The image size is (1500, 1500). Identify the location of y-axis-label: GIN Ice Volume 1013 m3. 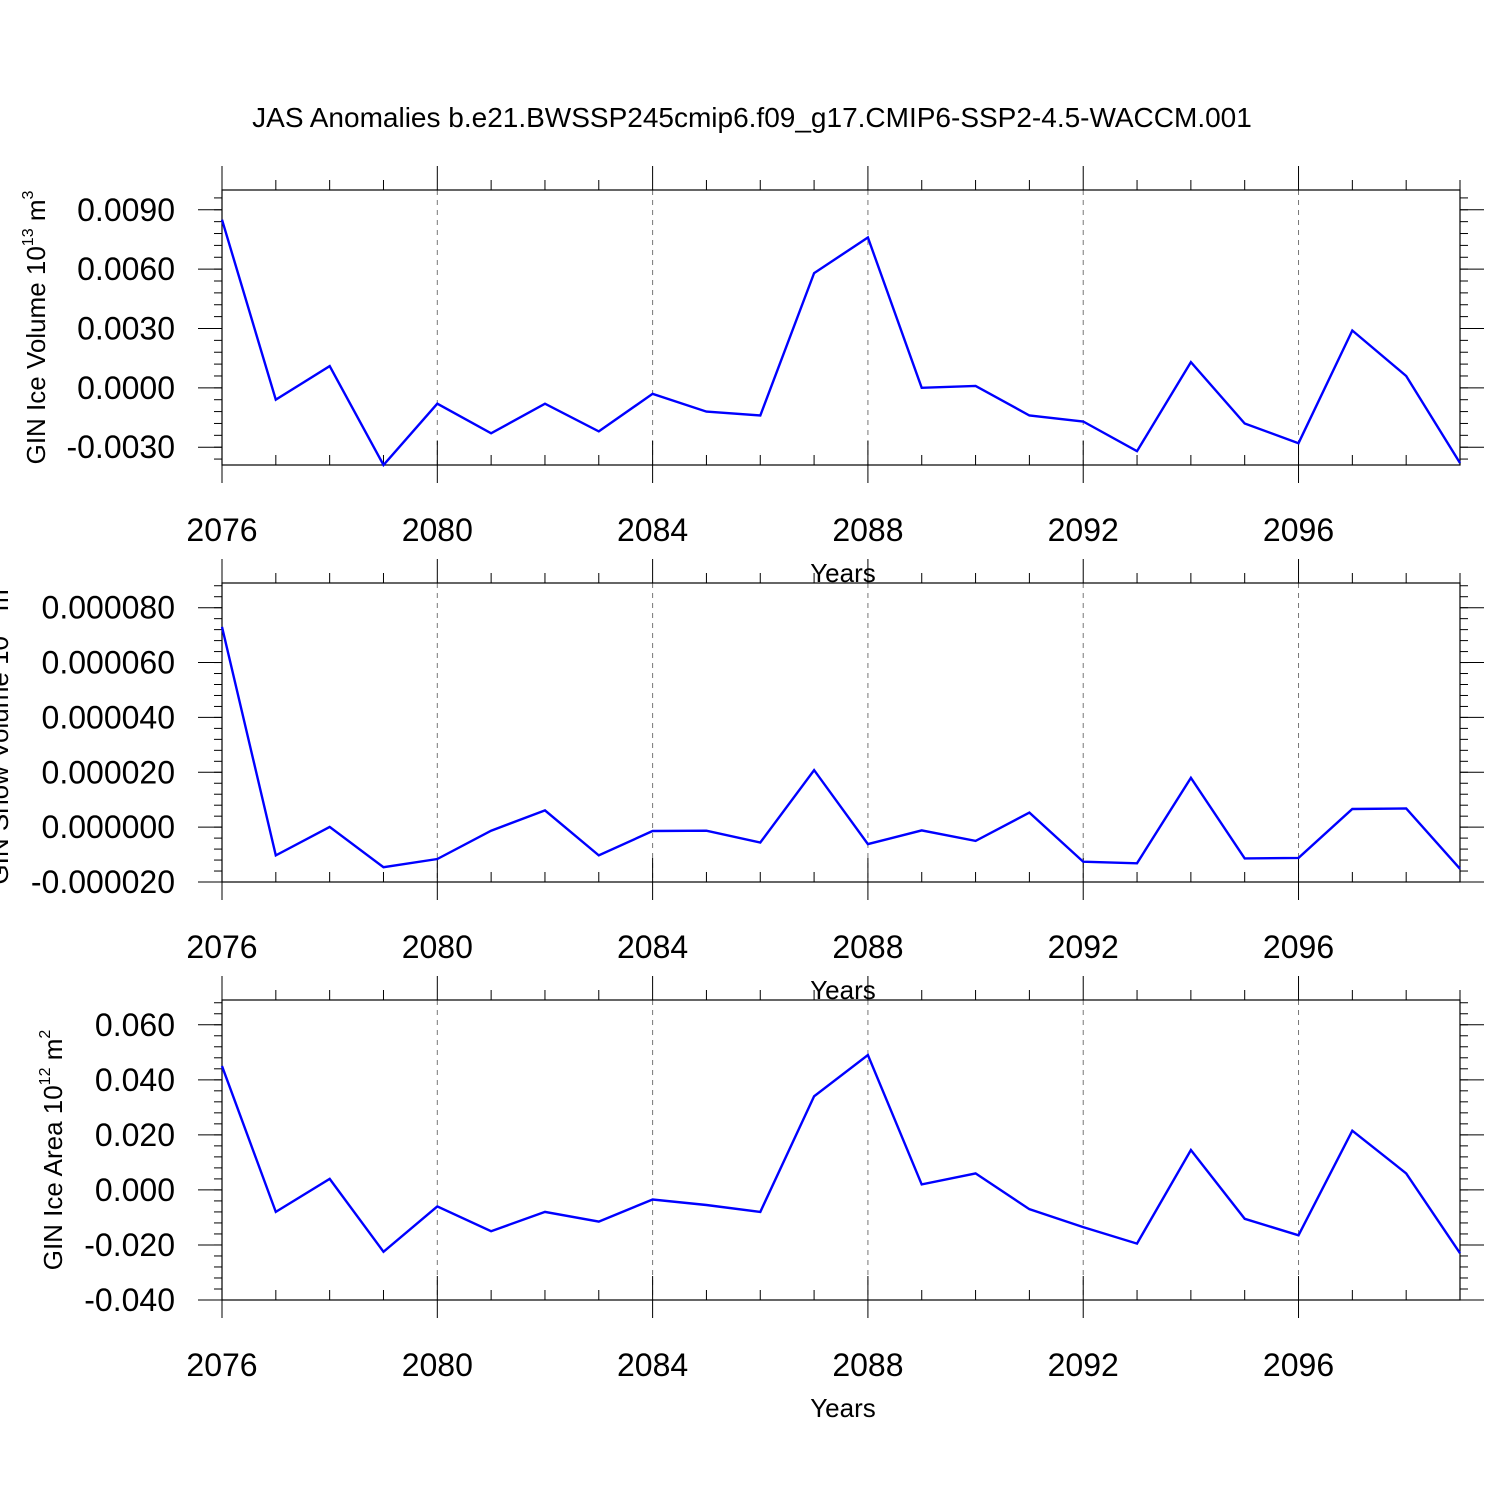
(35, 327).